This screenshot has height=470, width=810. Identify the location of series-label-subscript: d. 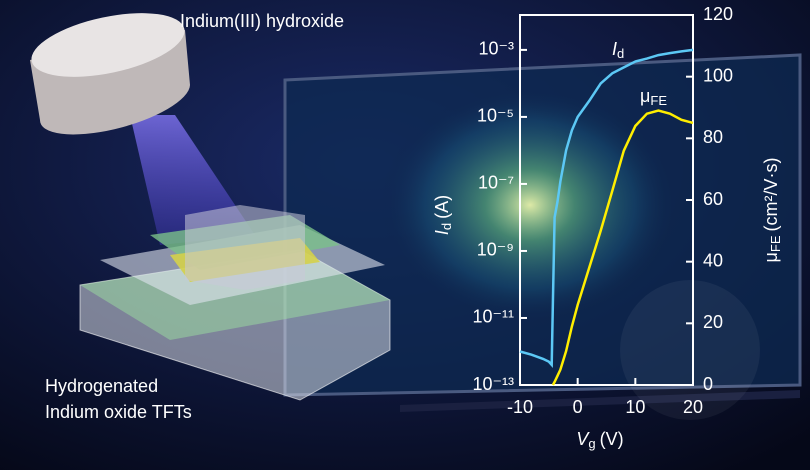
(620, 53).